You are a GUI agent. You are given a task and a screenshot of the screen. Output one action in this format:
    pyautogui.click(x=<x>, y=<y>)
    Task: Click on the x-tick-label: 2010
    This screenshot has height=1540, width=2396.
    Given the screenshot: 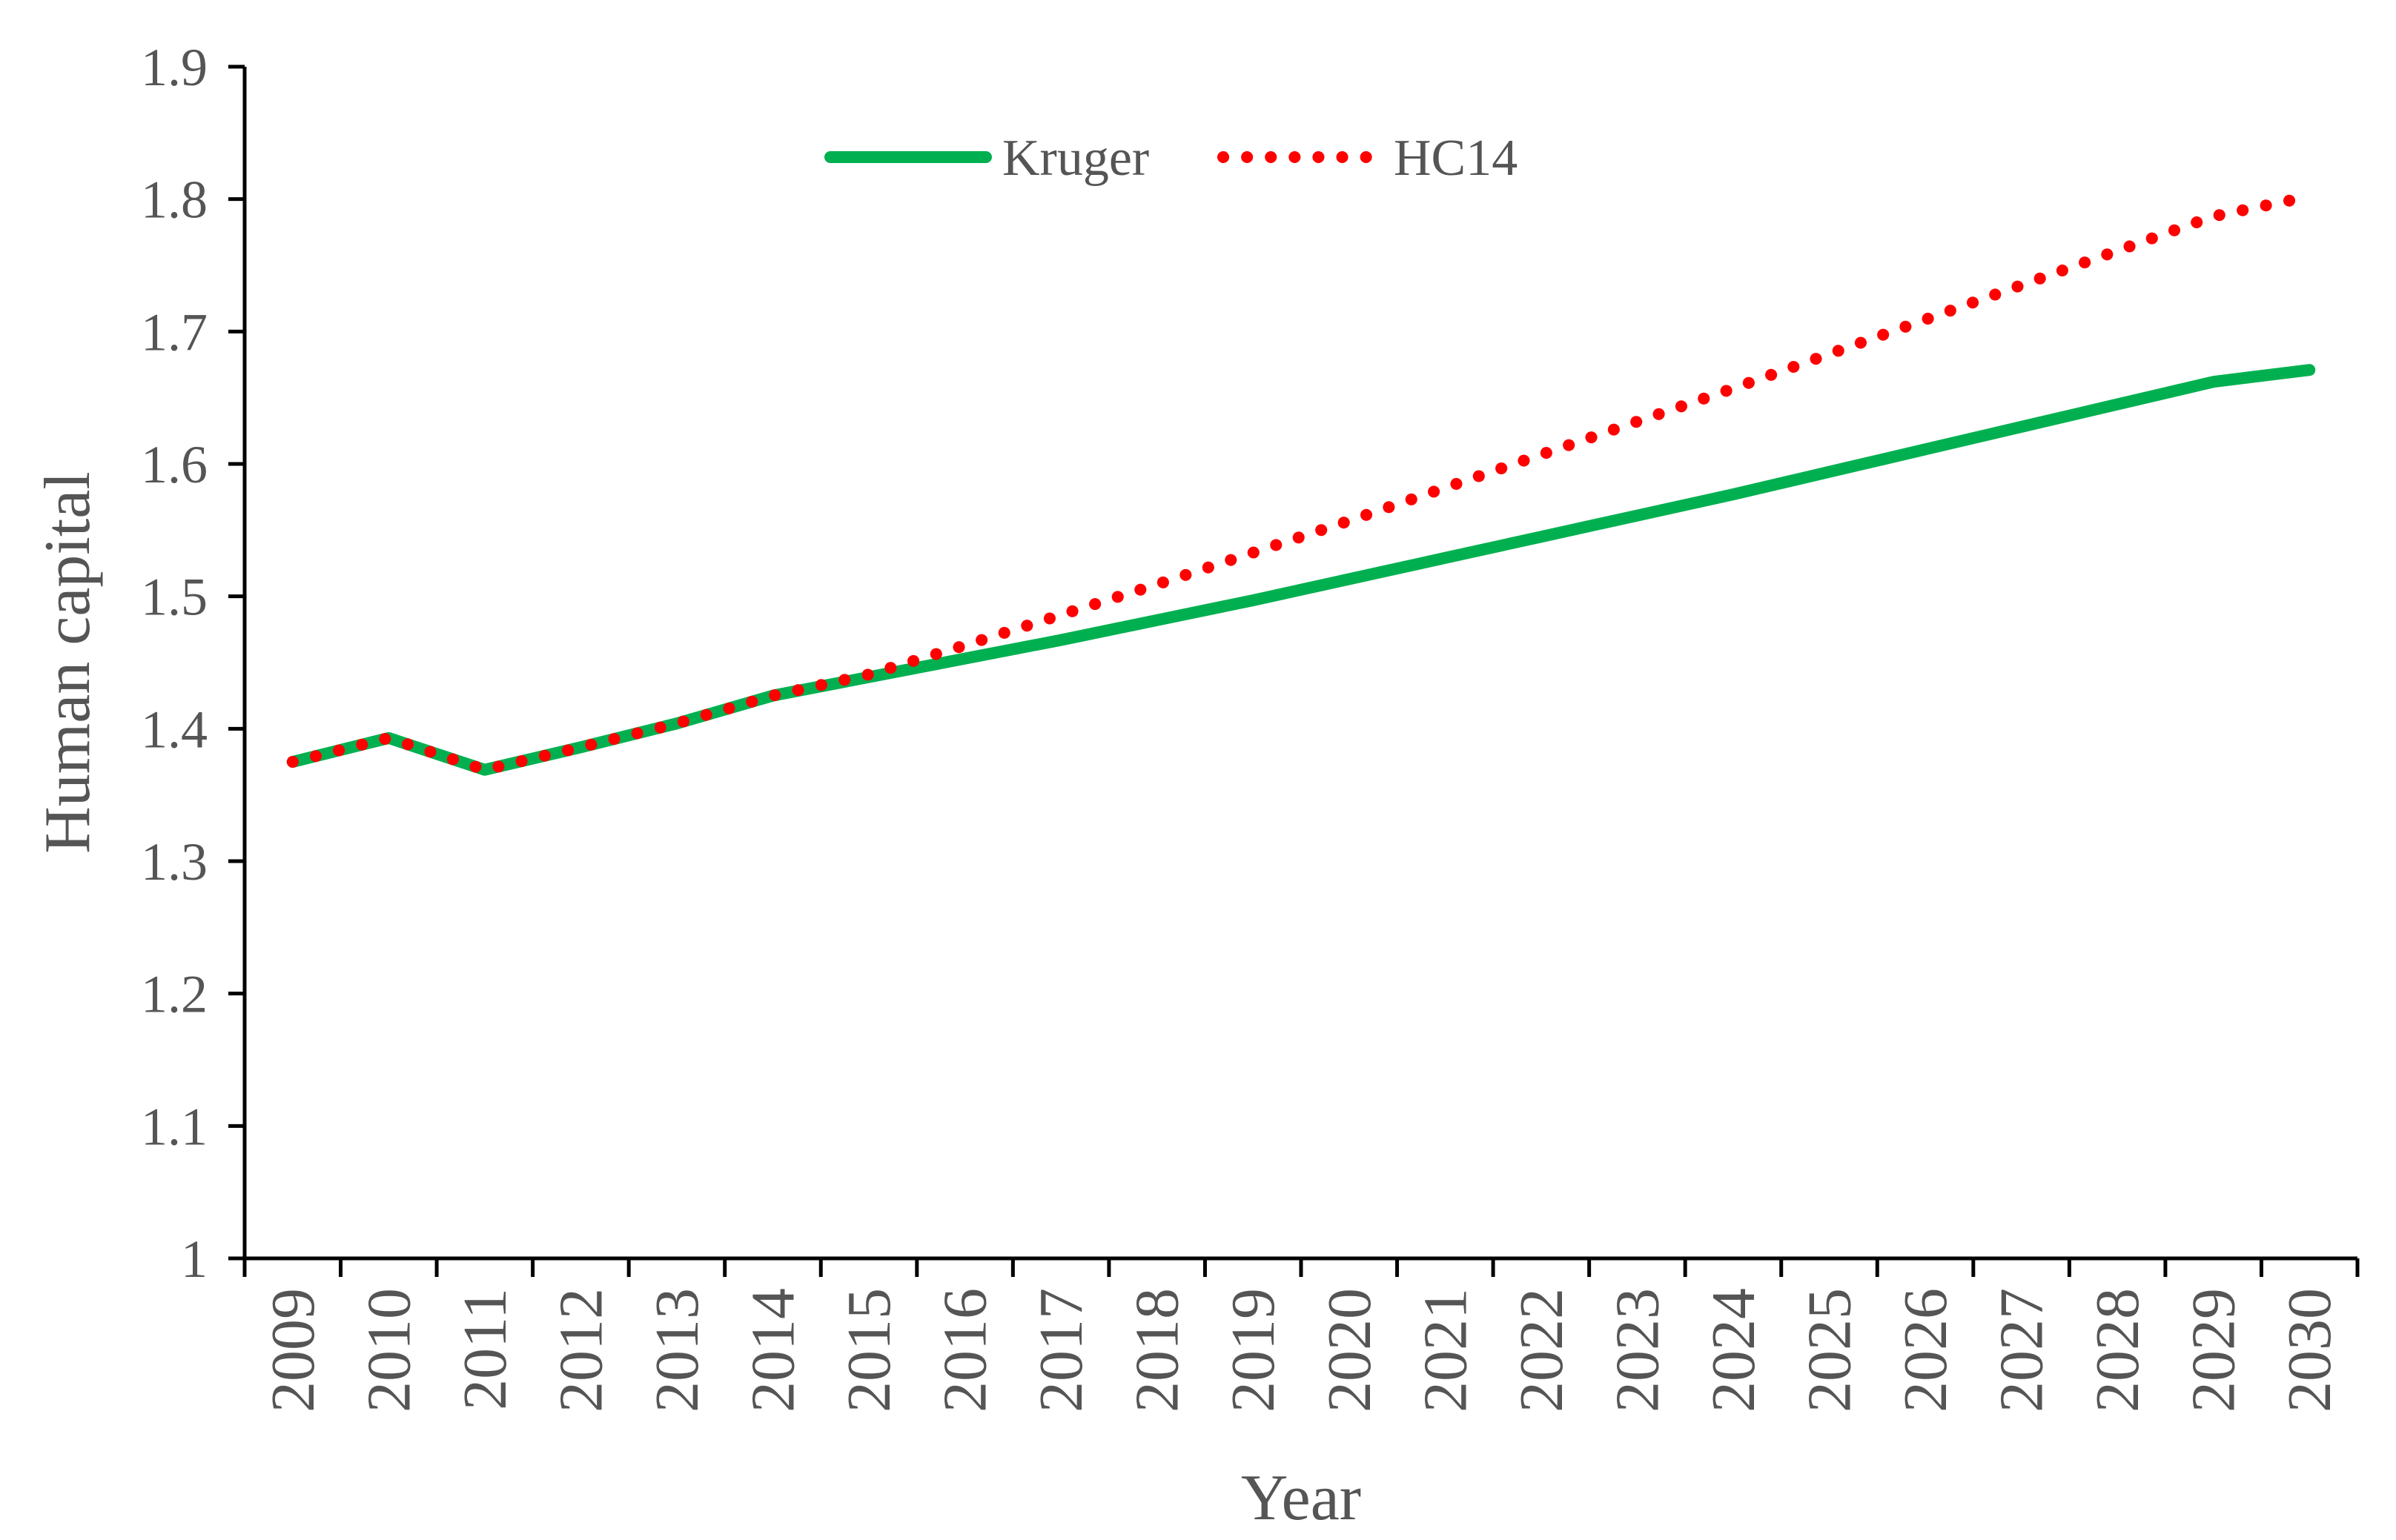 What is the action you would take?
    pyautogui.click(x=388, y=1350)
    